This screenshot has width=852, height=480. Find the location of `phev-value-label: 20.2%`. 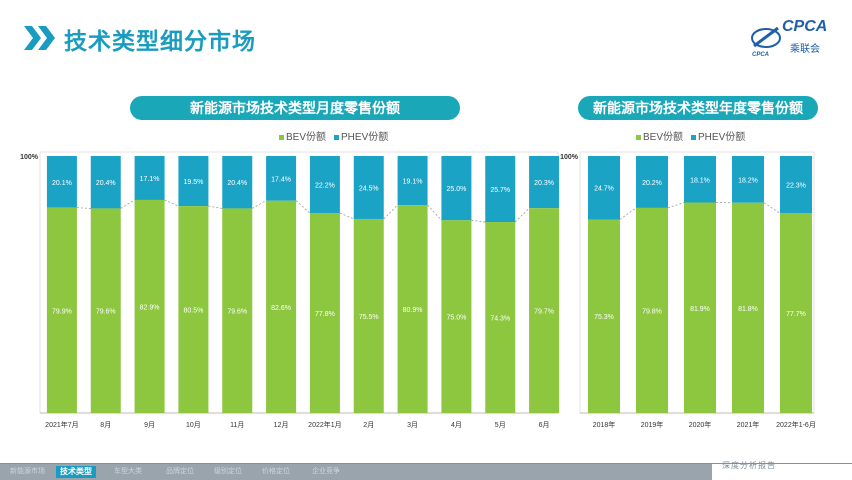

phev-value-label: 20.2% is located at coordinates (652, 183).